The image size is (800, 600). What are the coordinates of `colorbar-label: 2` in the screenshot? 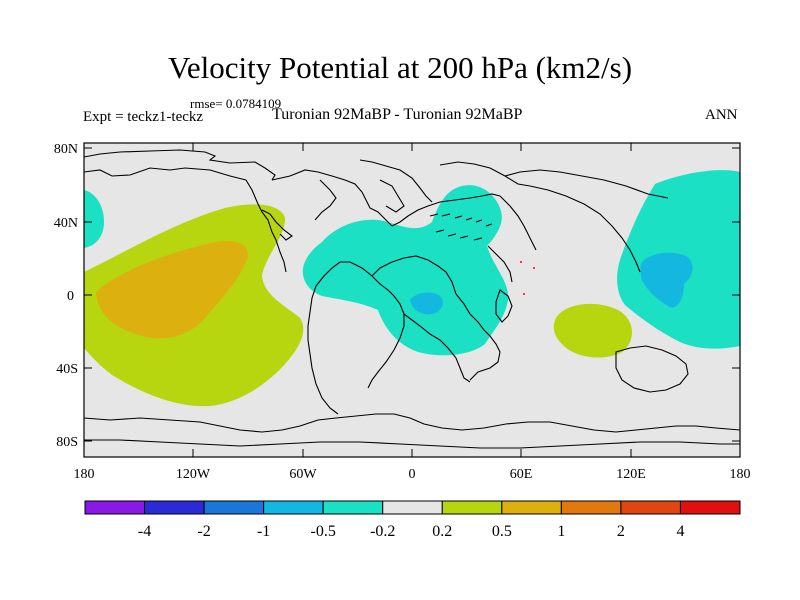 It's located at (621, 531).